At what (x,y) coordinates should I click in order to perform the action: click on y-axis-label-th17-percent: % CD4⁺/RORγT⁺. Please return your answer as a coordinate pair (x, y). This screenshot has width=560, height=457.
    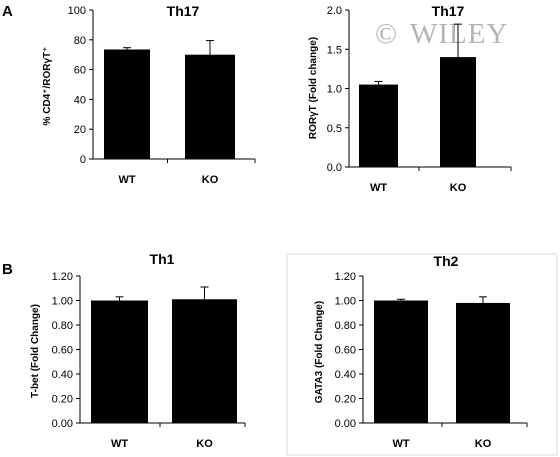
    Looking at the image, I should click on (47, 86).